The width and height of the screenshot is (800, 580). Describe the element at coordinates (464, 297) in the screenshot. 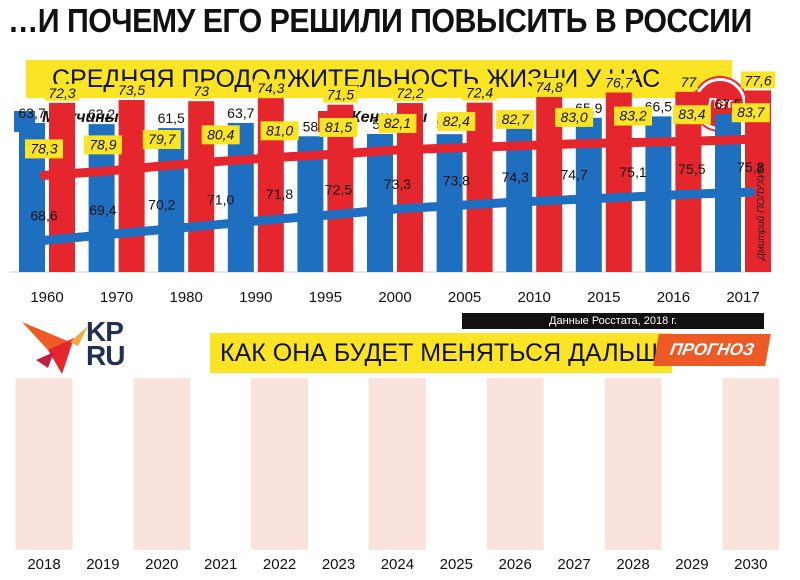

I see `x-tick-label: 2005` at that location.